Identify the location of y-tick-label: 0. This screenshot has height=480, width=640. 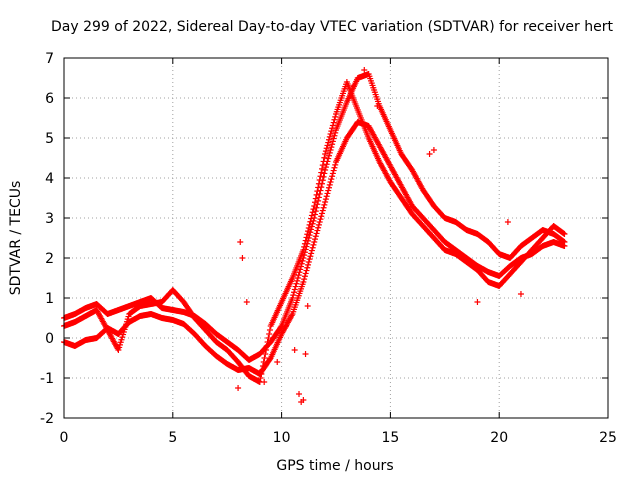
(49, 339).